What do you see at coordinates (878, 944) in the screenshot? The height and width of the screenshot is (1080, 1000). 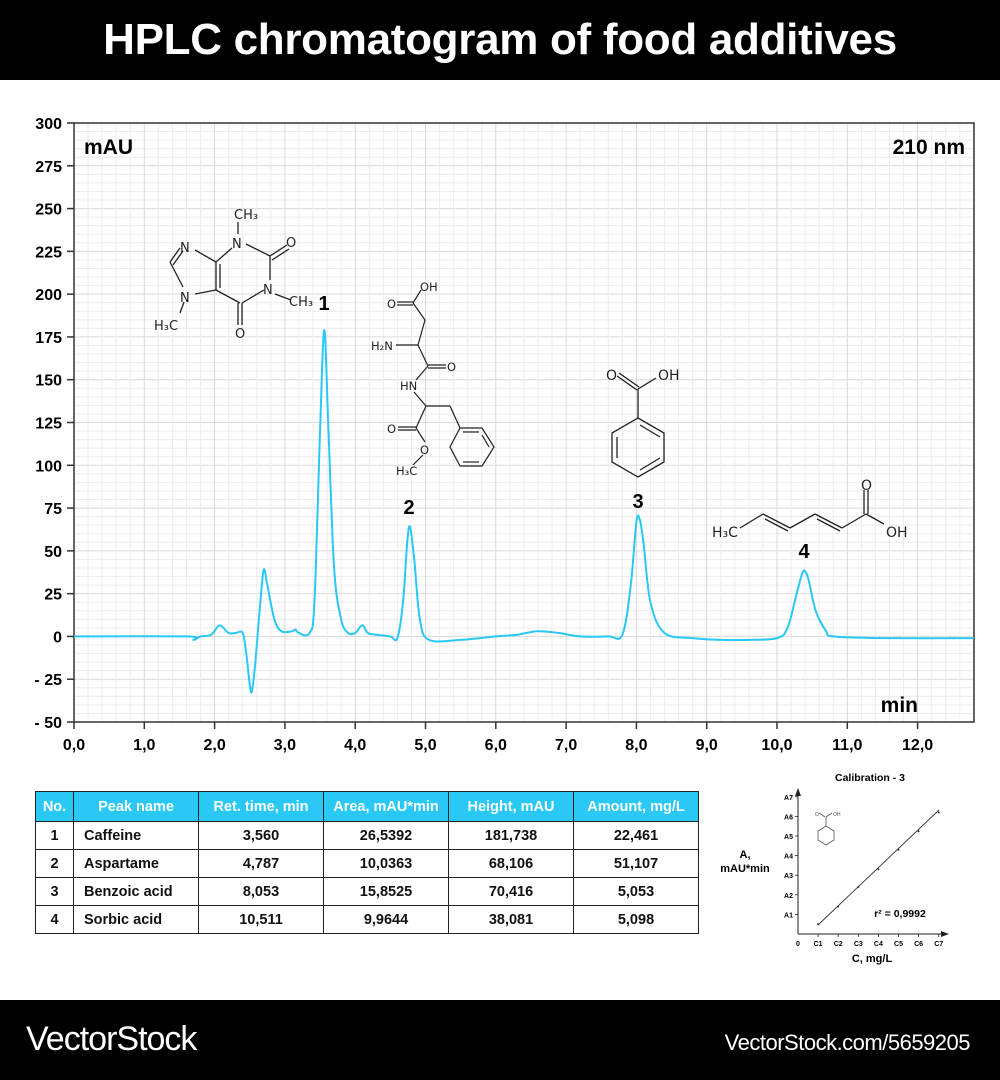 I see `svg-text: C4` at bounding box center [878, 944].